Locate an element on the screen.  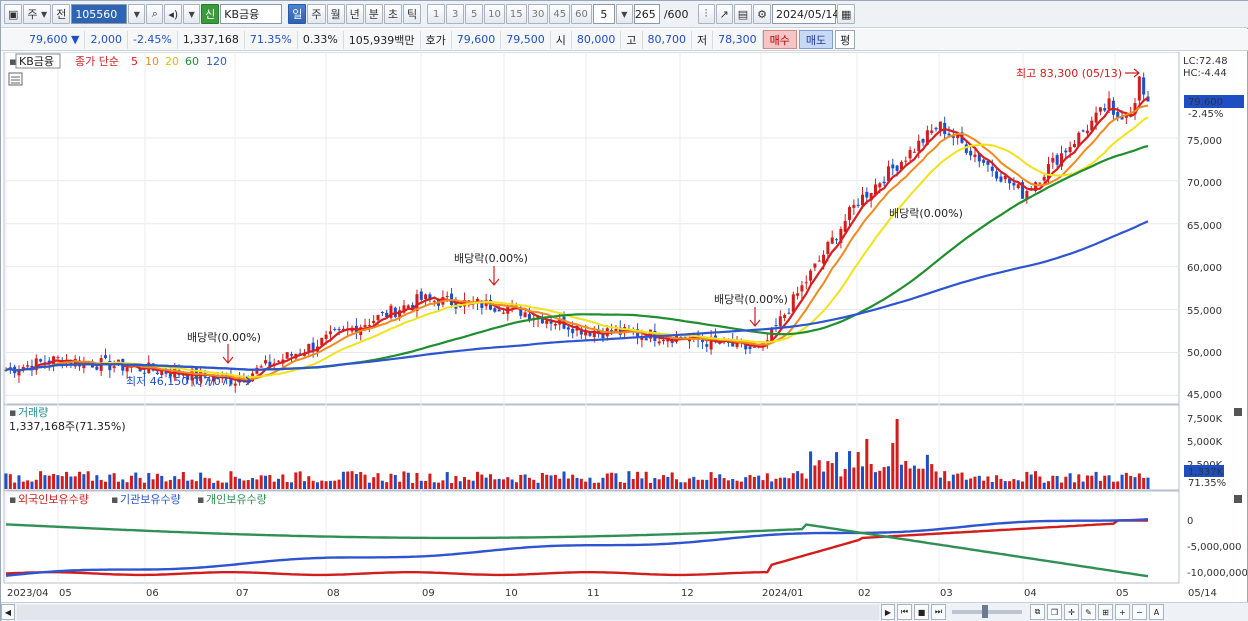
dividend-label-3: 배당락(0.00%) is located at coordinates (751, 299).